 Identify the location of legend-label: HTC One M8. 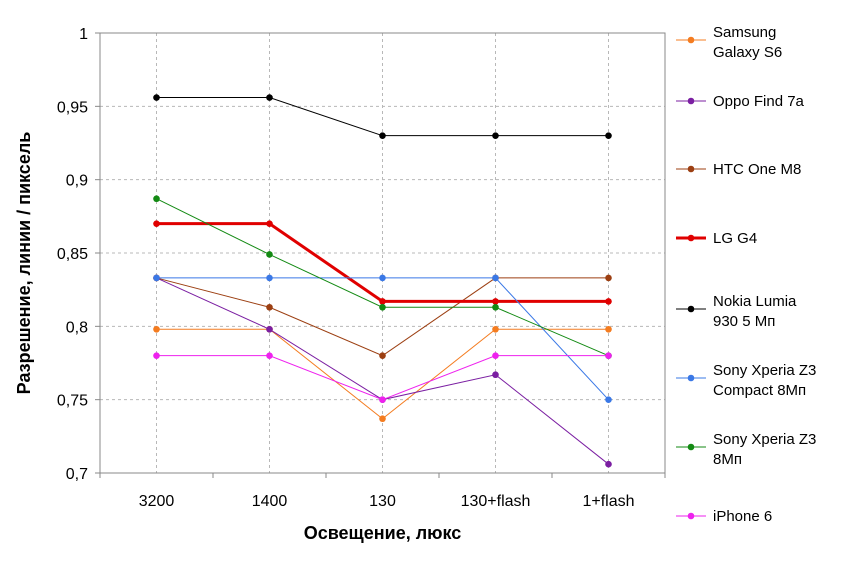
(757, 169).